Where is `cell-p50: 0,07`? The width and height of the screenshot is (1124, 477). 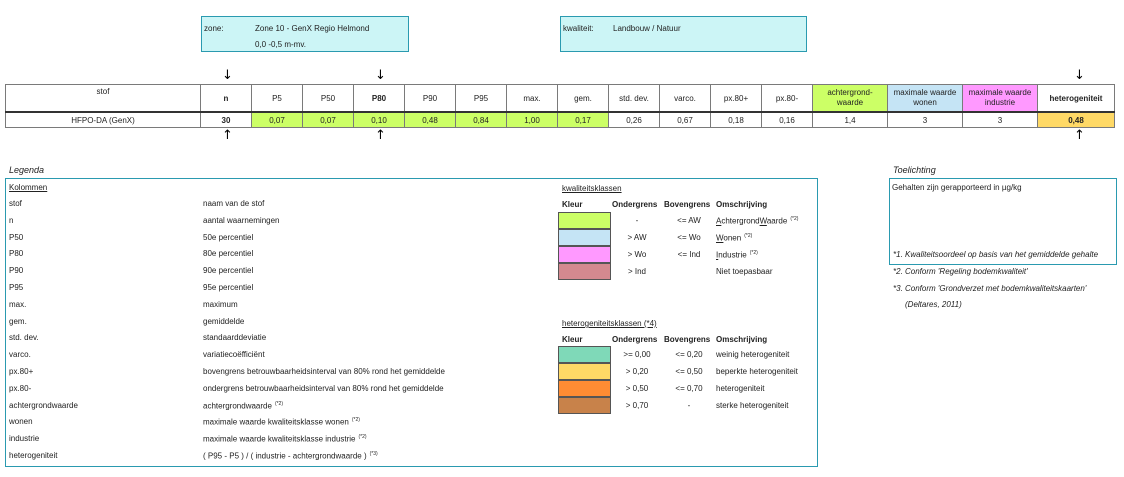
cell-p50: 0,07 is located at coordinates (328, 119).